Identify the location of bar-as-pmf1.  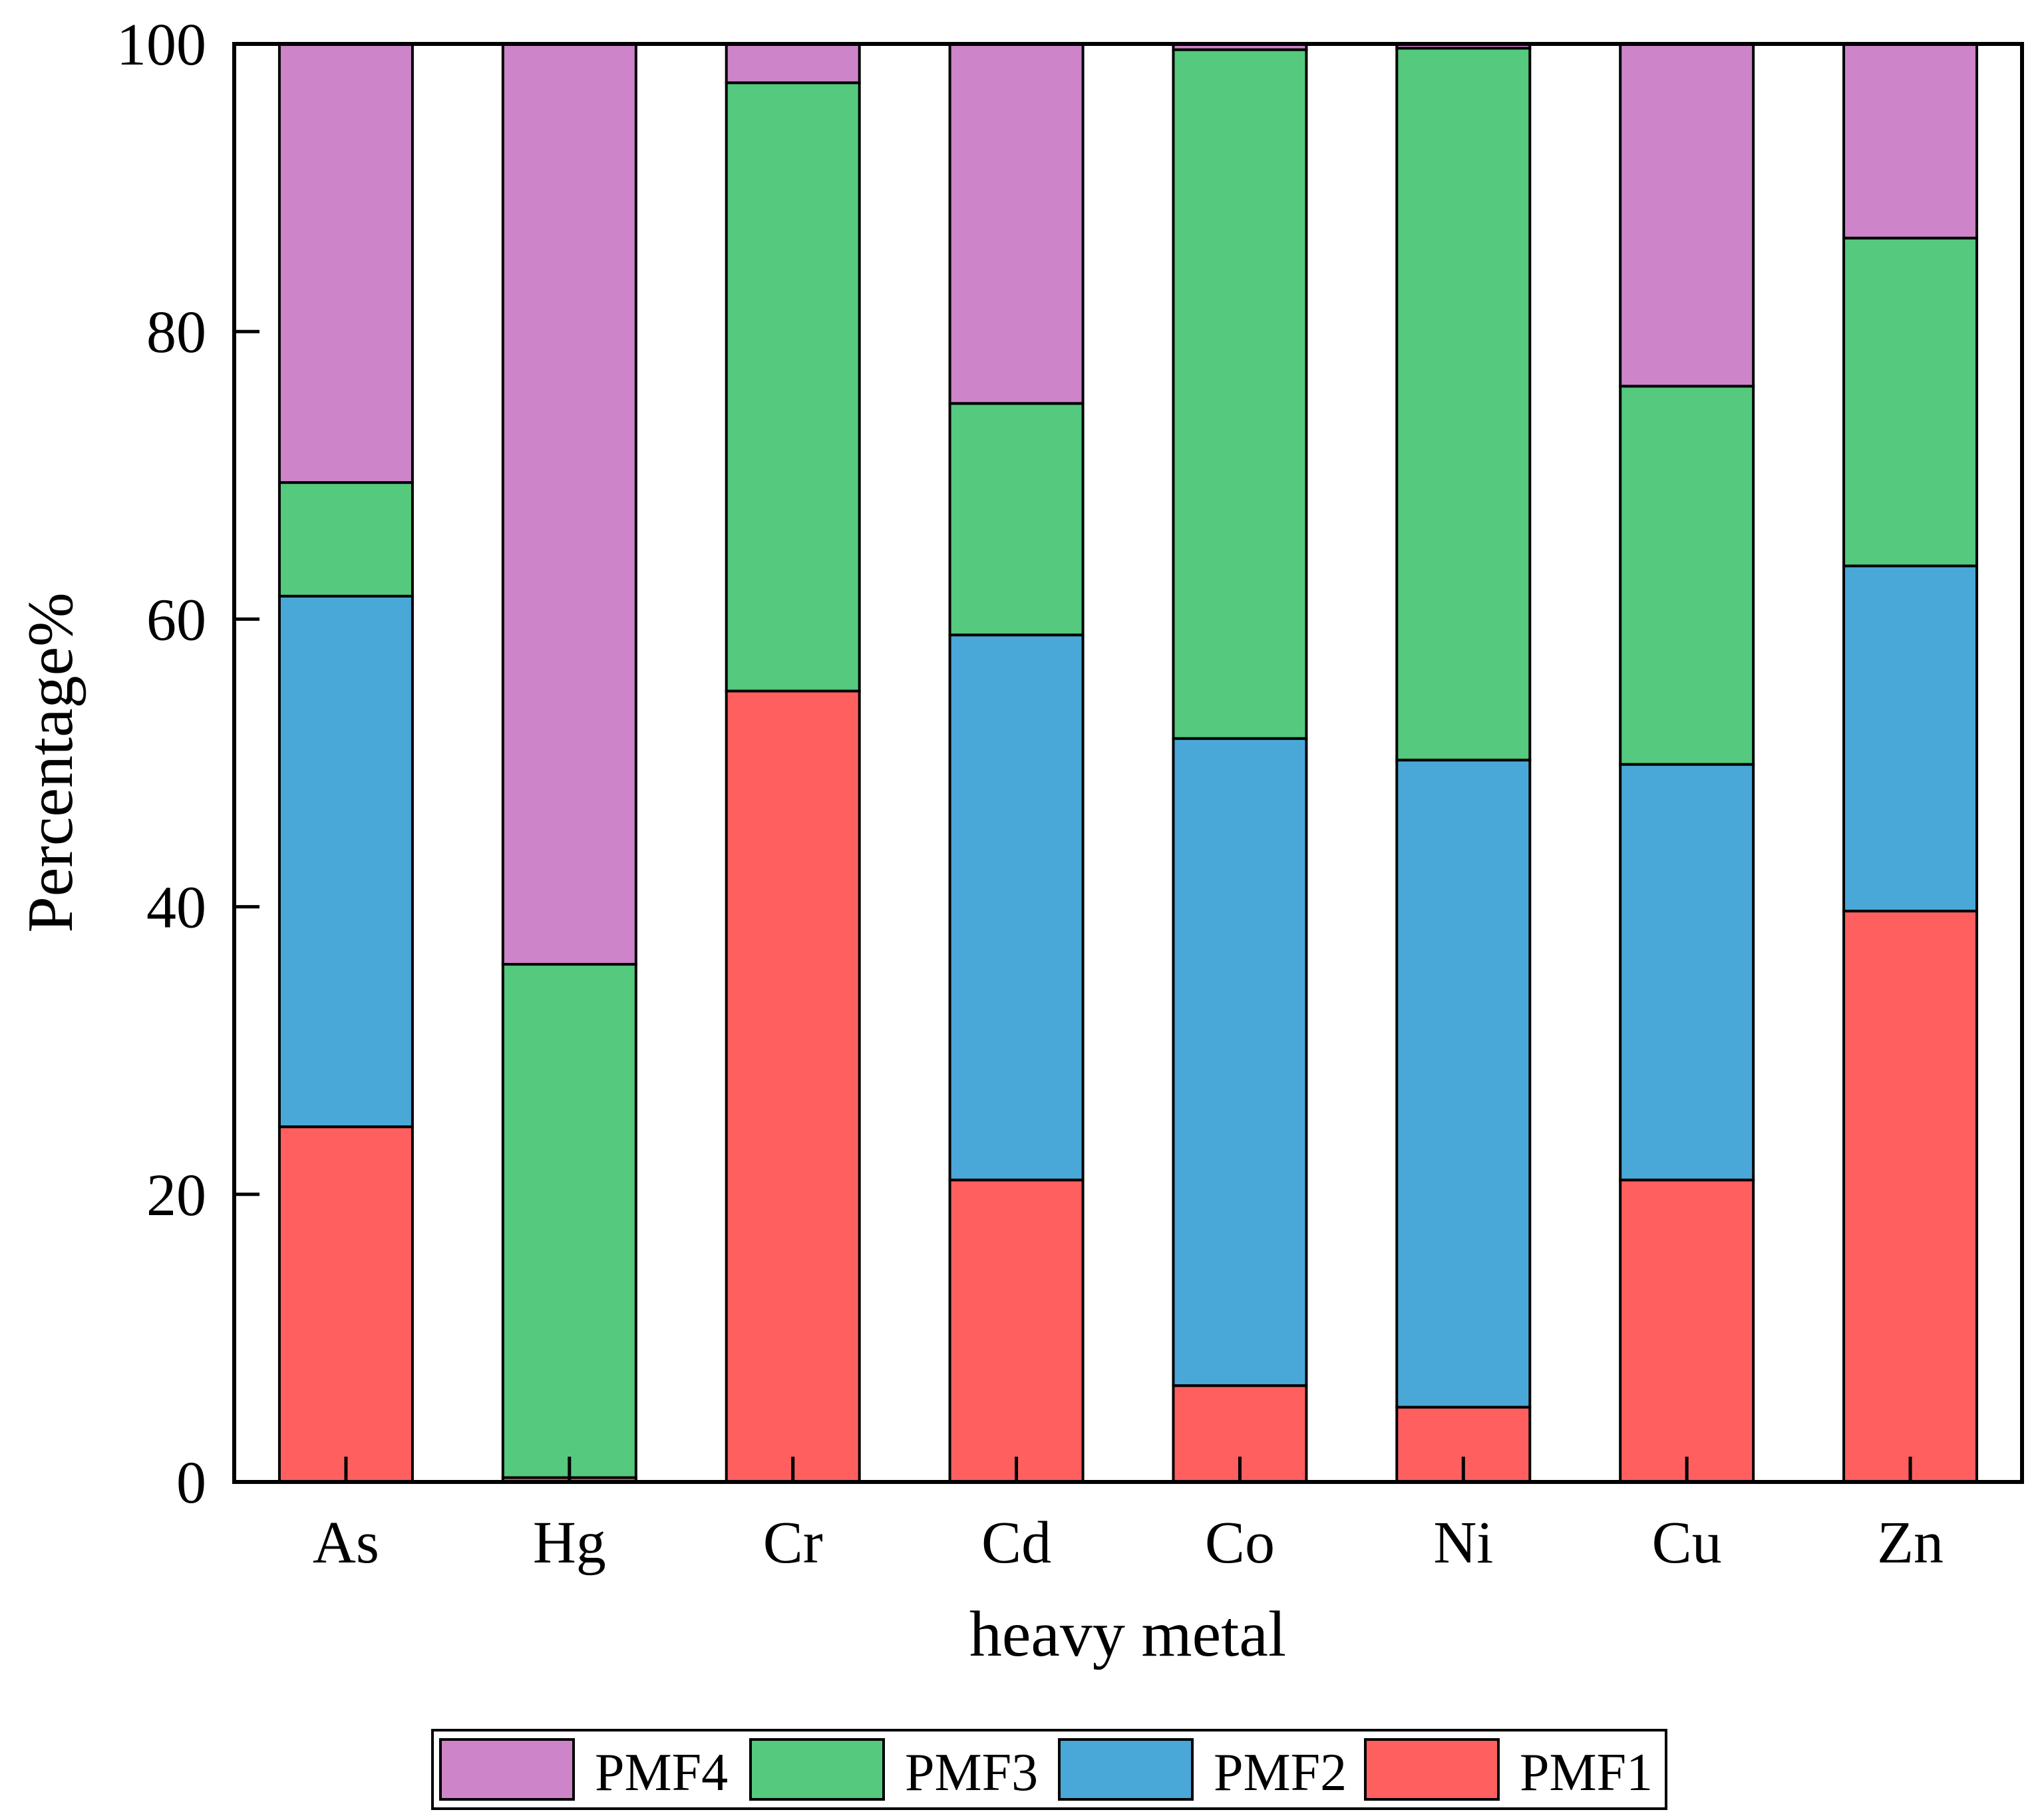
(345, 1304).